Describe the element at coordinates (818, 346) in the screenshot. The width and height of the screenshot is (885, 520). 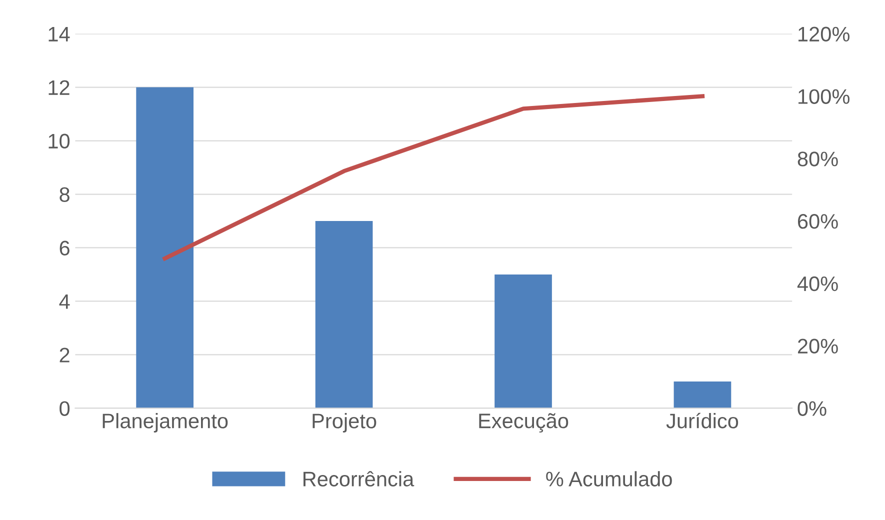
I see `y2-tick-label: 20%` at that location.